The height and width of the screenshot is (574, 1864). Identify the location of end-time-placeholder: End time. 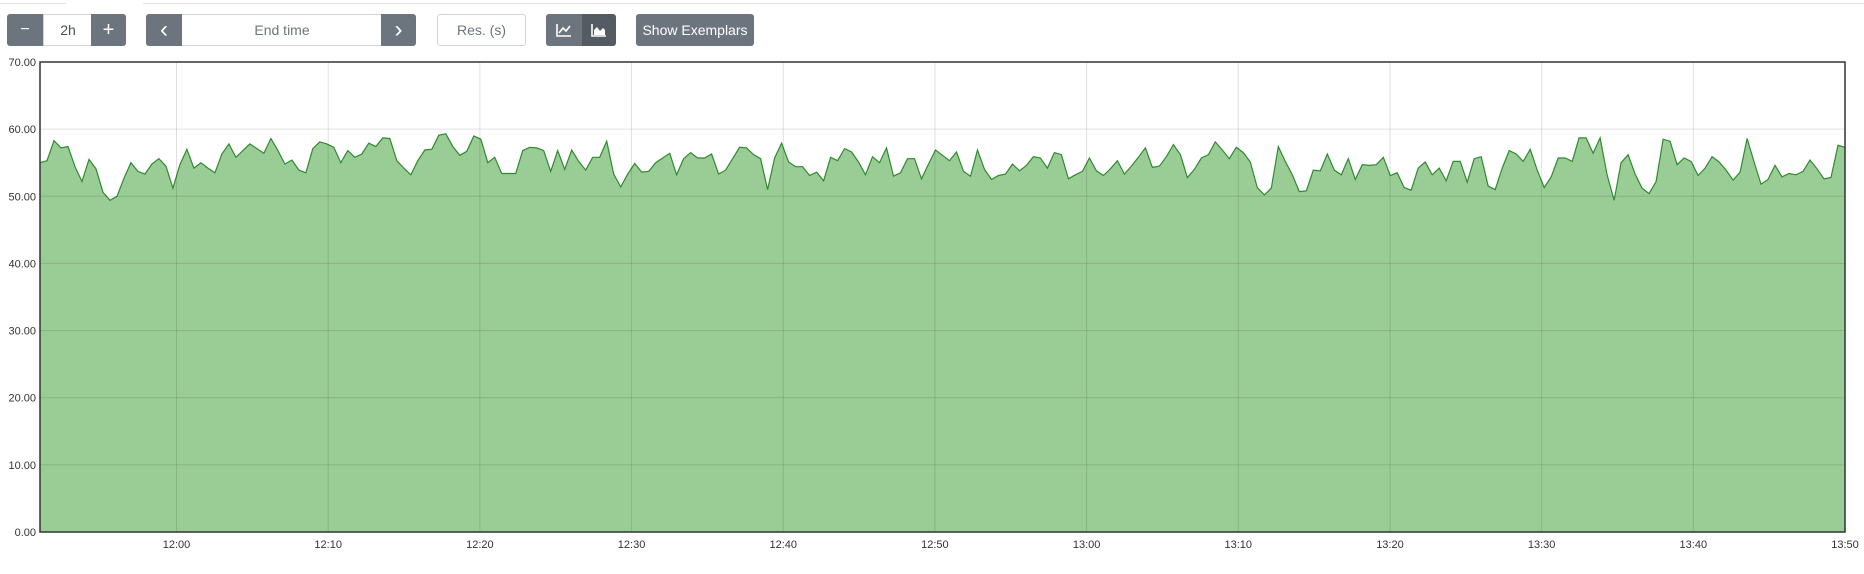
(282, 30).